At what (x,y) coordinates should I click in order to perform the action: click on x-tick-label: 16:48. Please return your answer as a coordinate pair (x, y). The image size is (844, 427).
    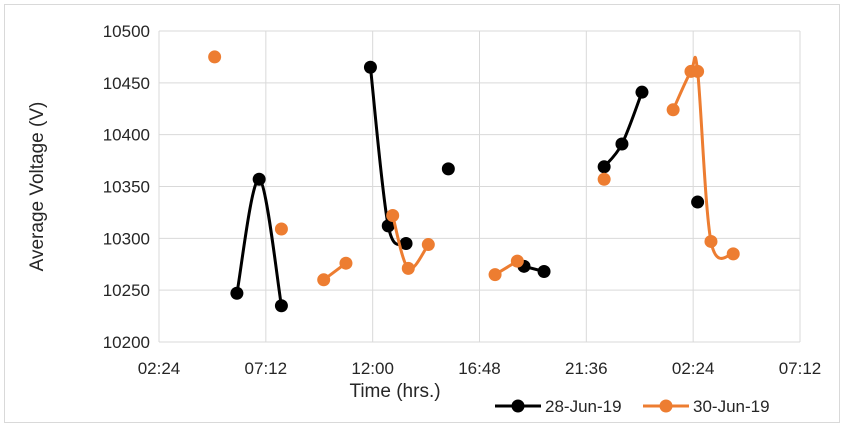
    Looking at the image, I should click on (479, 368).